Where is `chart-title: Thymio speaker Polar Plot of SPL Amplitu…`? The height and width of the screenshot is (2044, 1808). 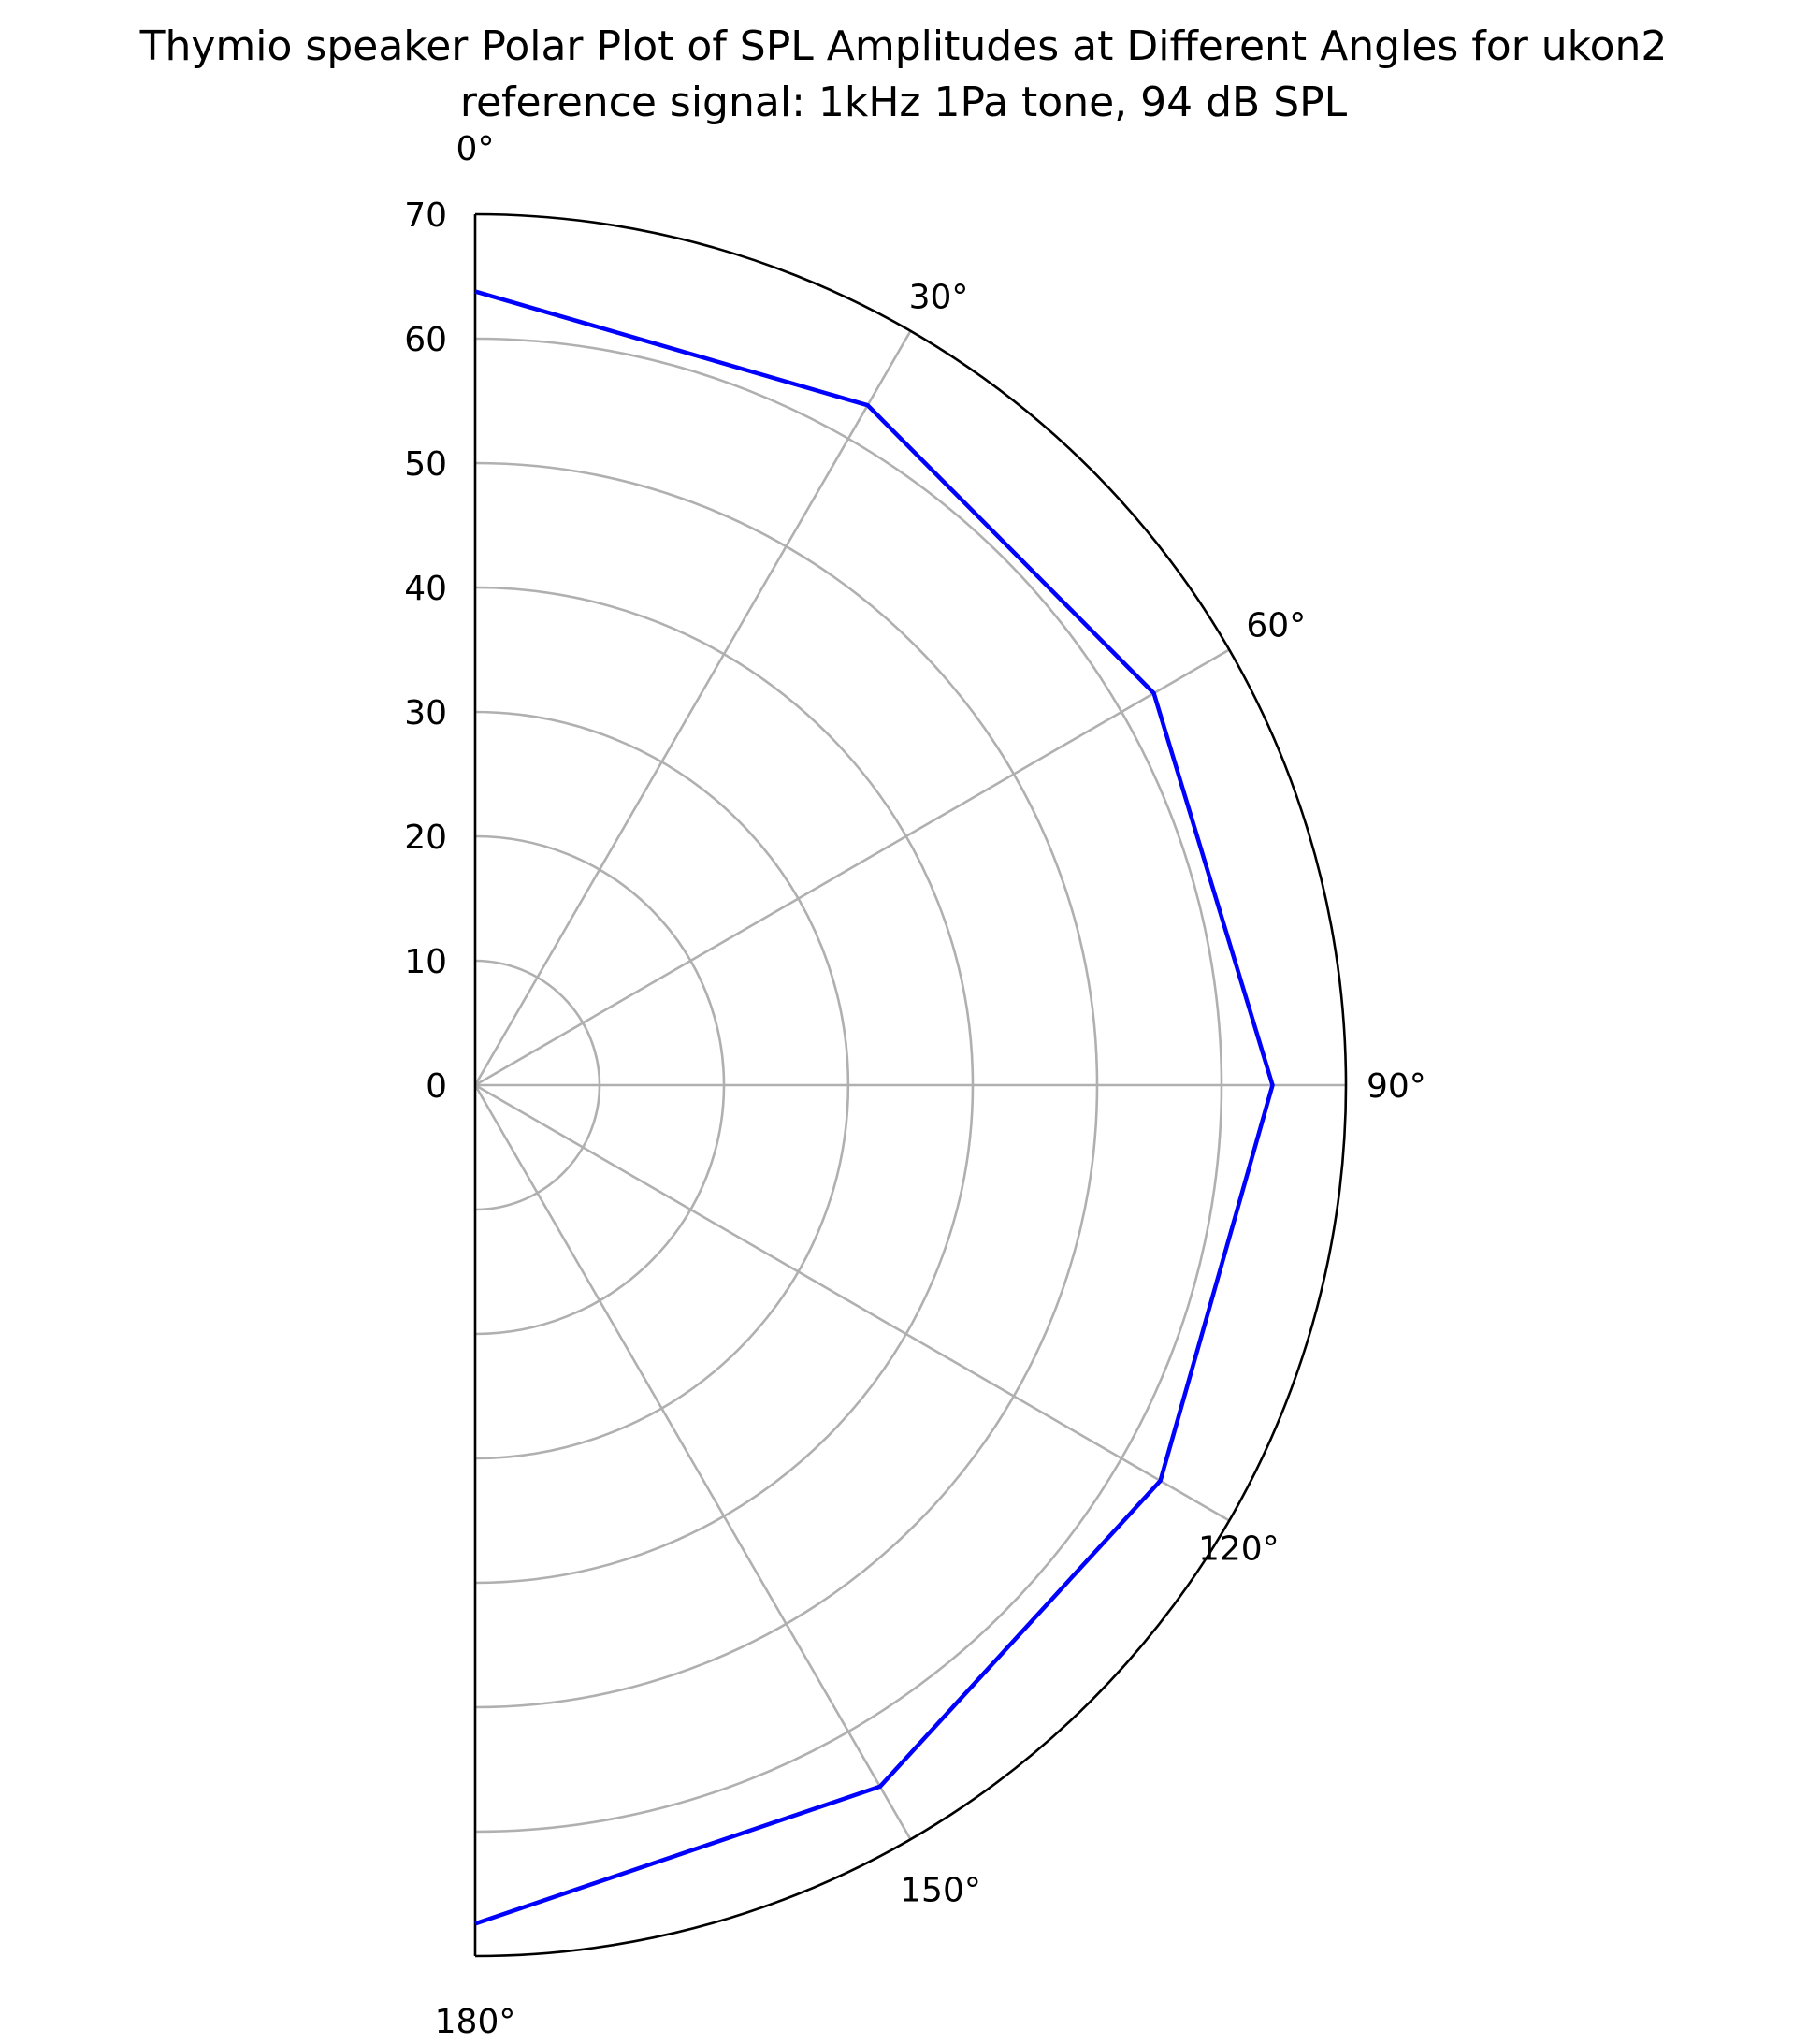
chart-title: Thymio speaker Polar Plot of SPL Amplitu… is located at coordinates (903, 46).